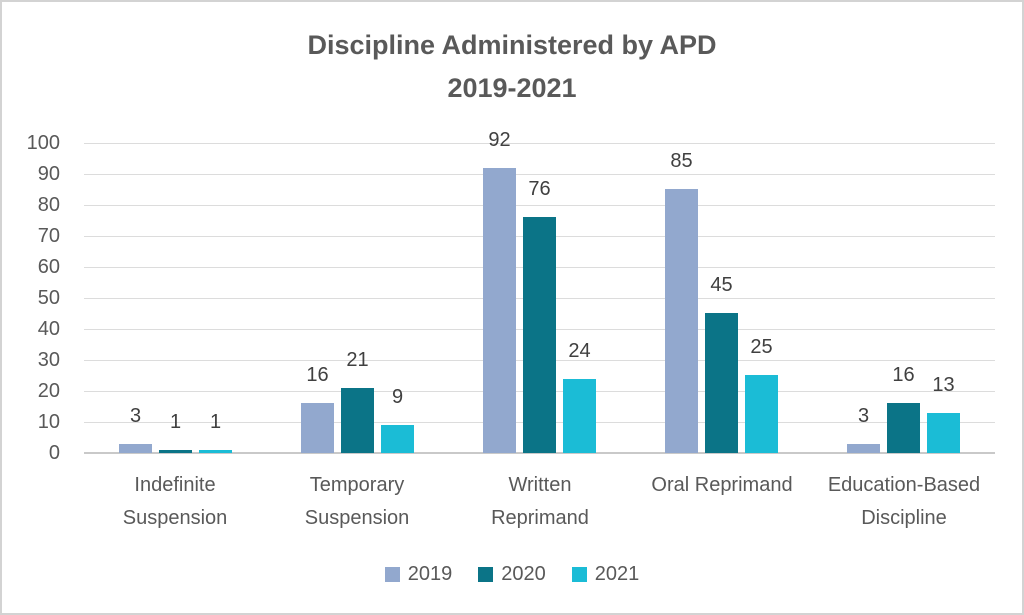 The width and height of the screenshot is (1024, 615). I want to click on bar-2020-education-based-discipline, so click(903, 428).